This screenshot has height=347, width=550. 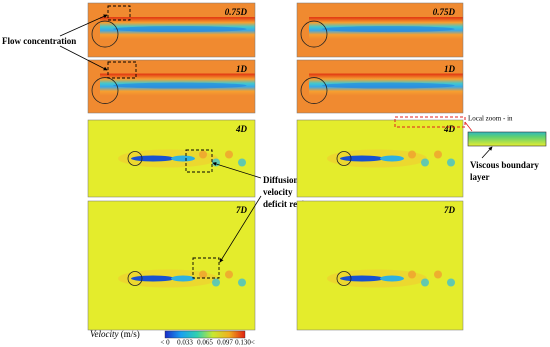 I want to click on connector, so click(x=468, y=126).